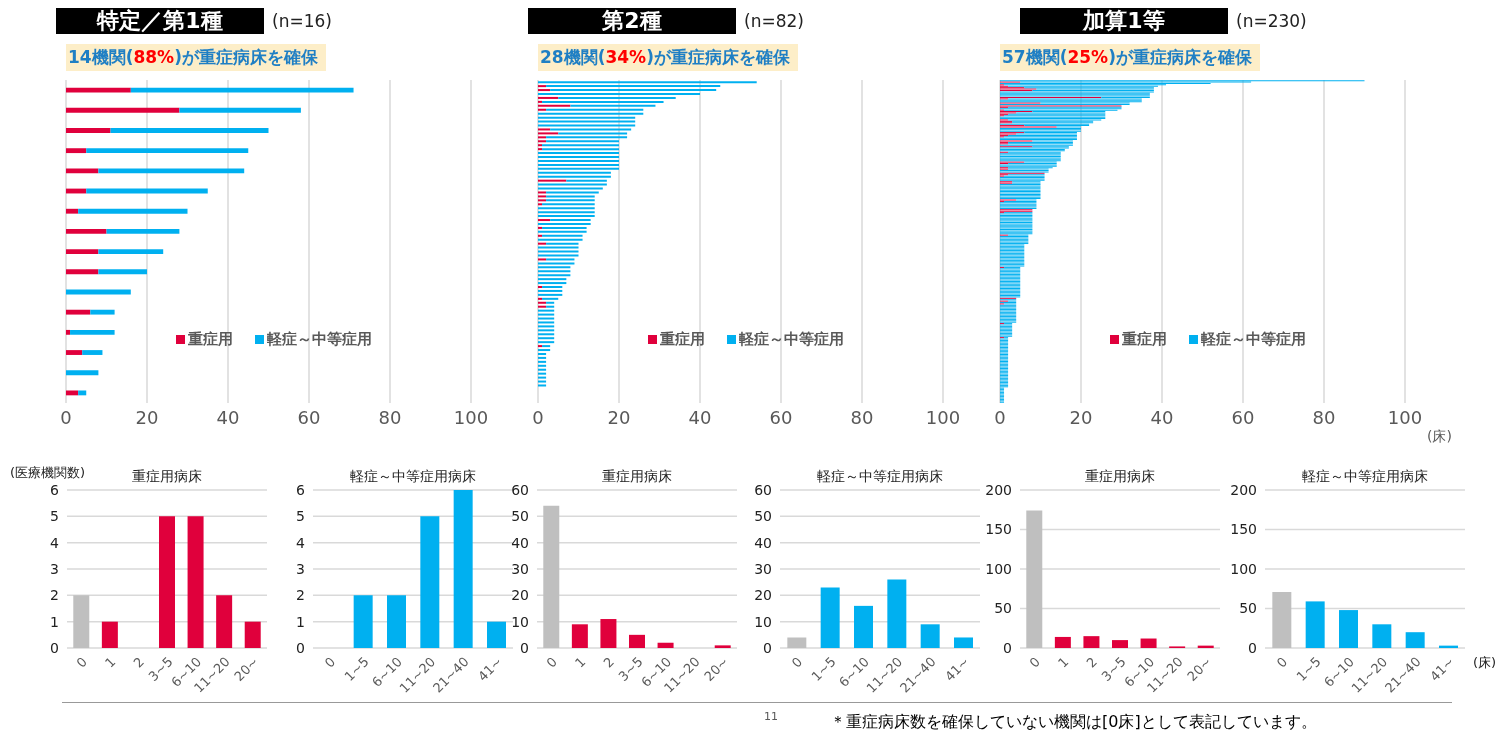 This screenshot has height=736, width=1507. What do you see at coordinates (1252, 647) in the screenshot?
I see `y-tick-label: 0` at bounding box center [1252, 647].